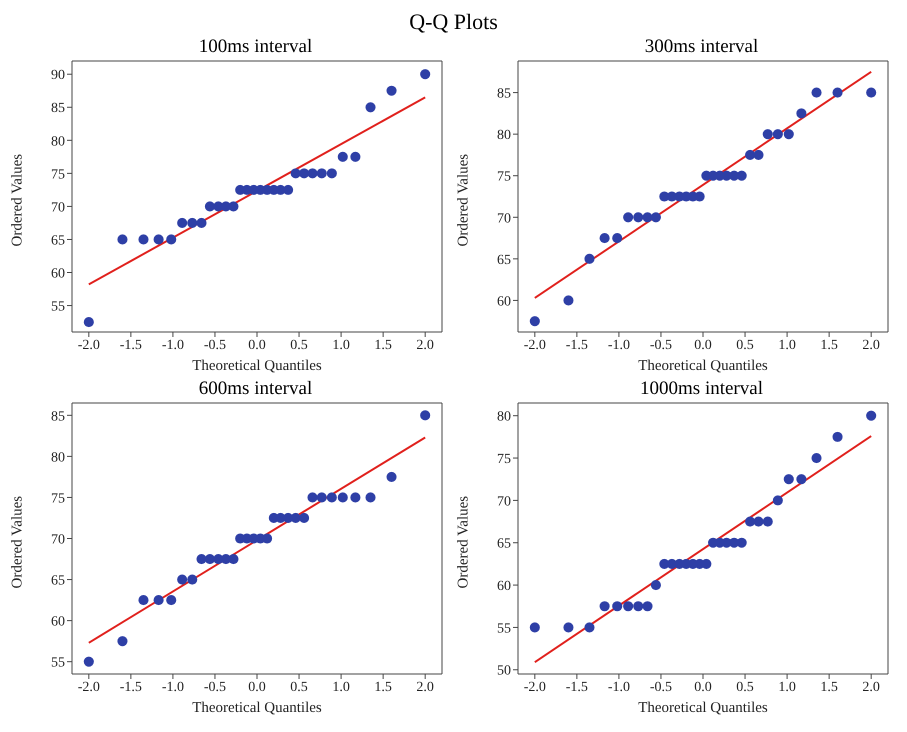  I want to click on y-tick-label: 90, so click(58, 76).